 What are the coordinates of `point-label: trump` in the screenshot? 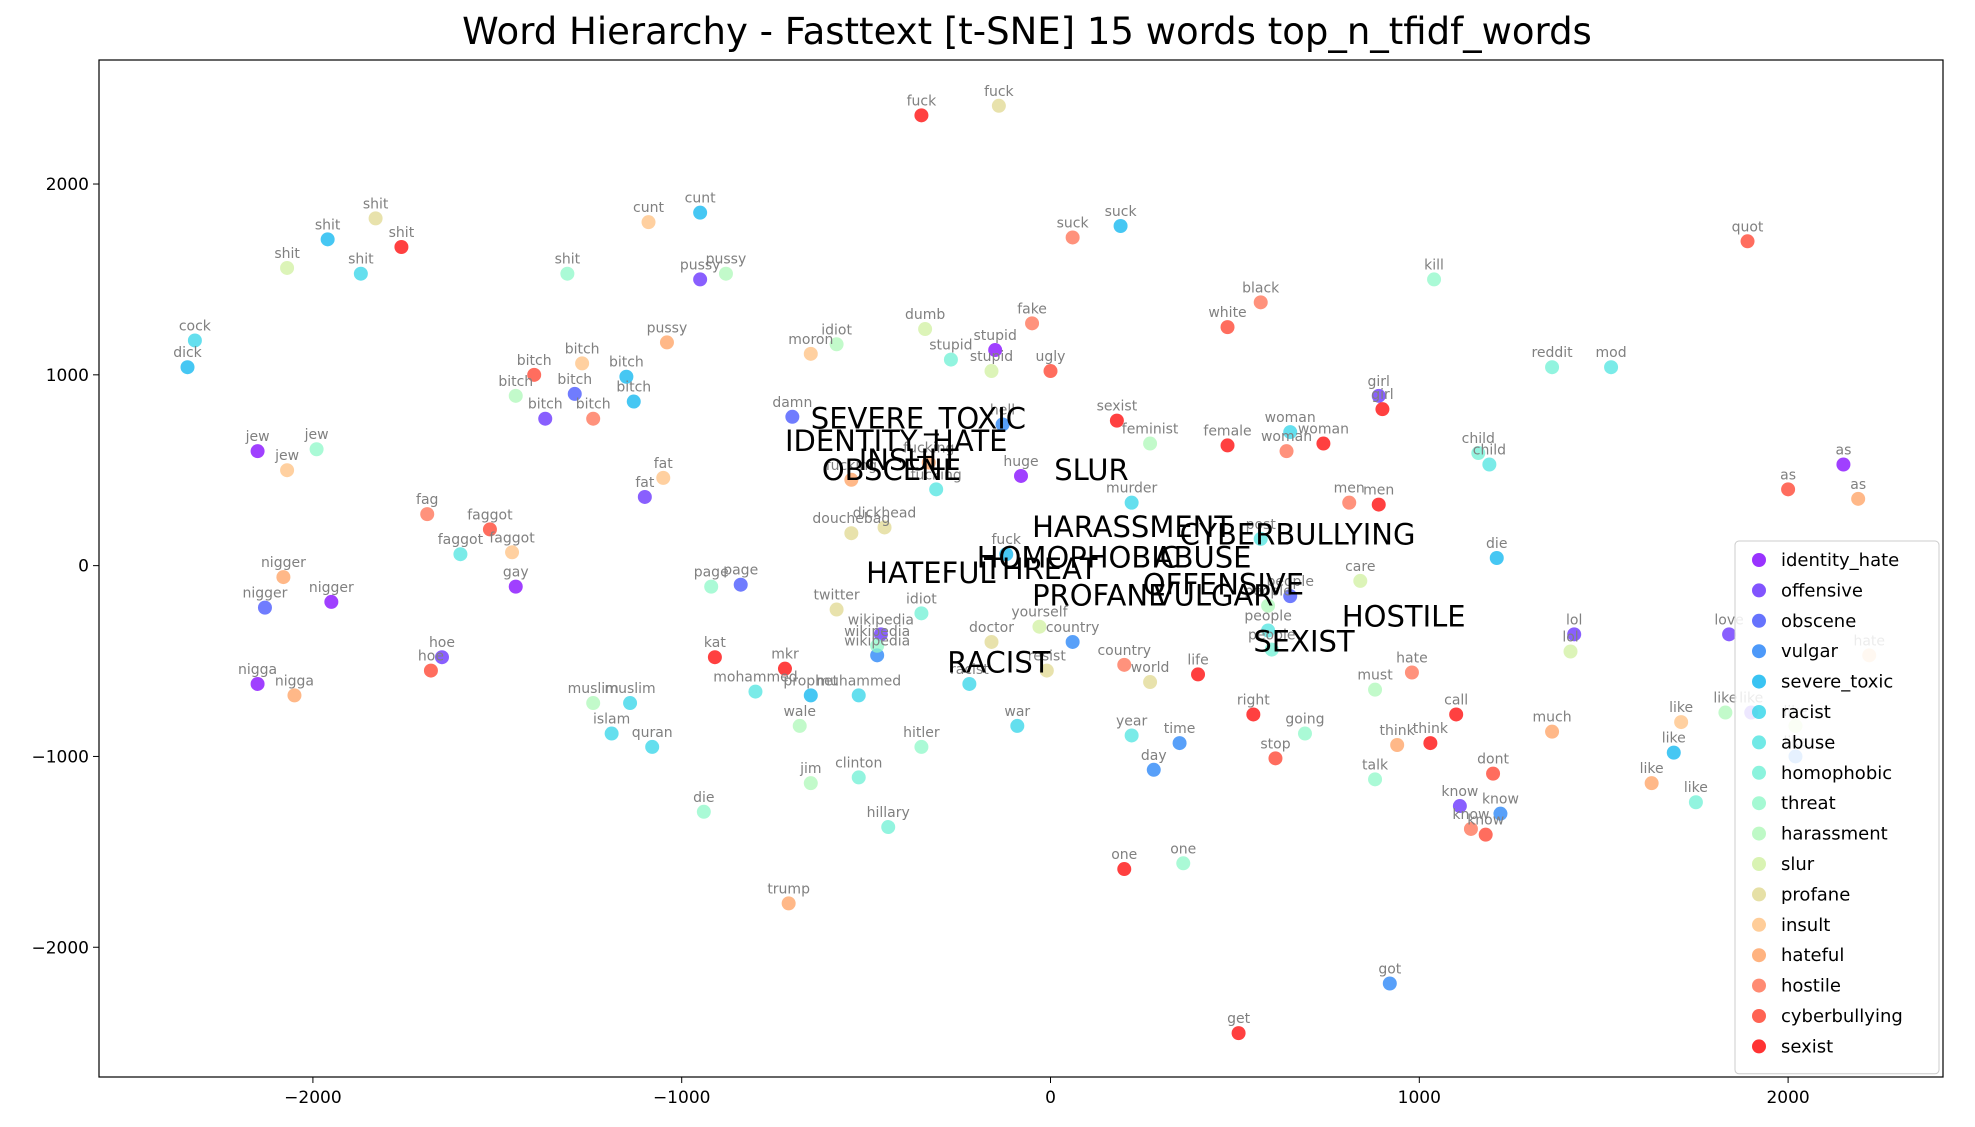 It's located at (788, 889).